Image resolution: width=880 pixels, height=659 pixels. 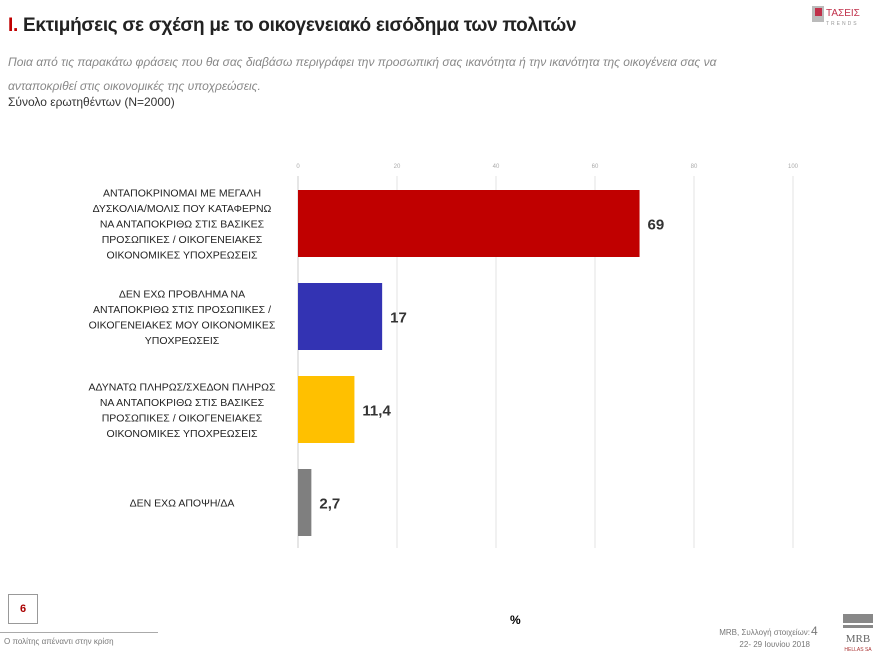 What do you see at coordinates (858, 639) in the screenshot?
I see `svg-text: MRB` at bounding box center [858, 639].